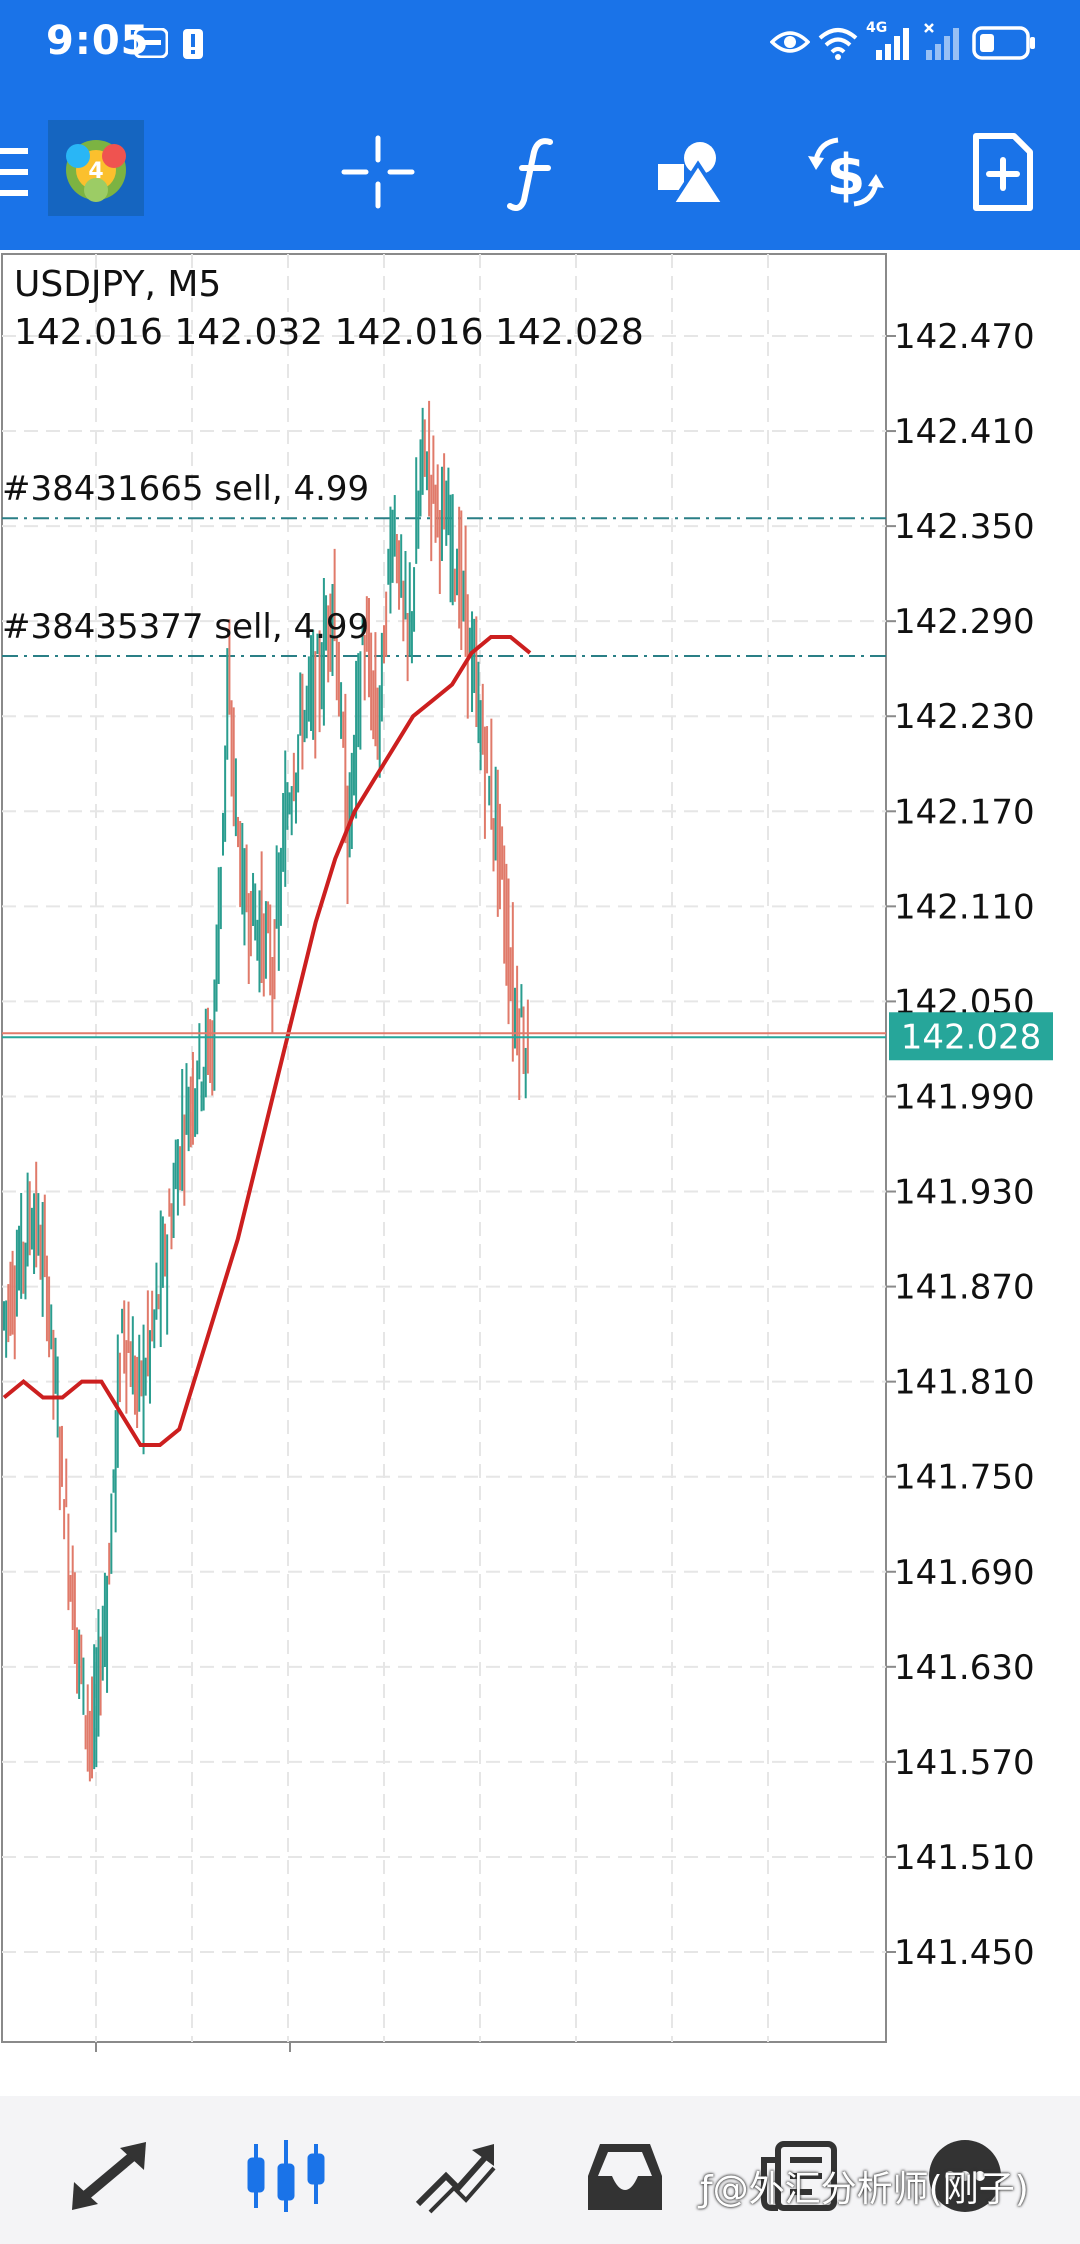 This screenshot has height=2244, width=1080. What do you see at coordinates (193, 44) in the screenshot?
I see `alert-icon` at bounding box center [193, 44].